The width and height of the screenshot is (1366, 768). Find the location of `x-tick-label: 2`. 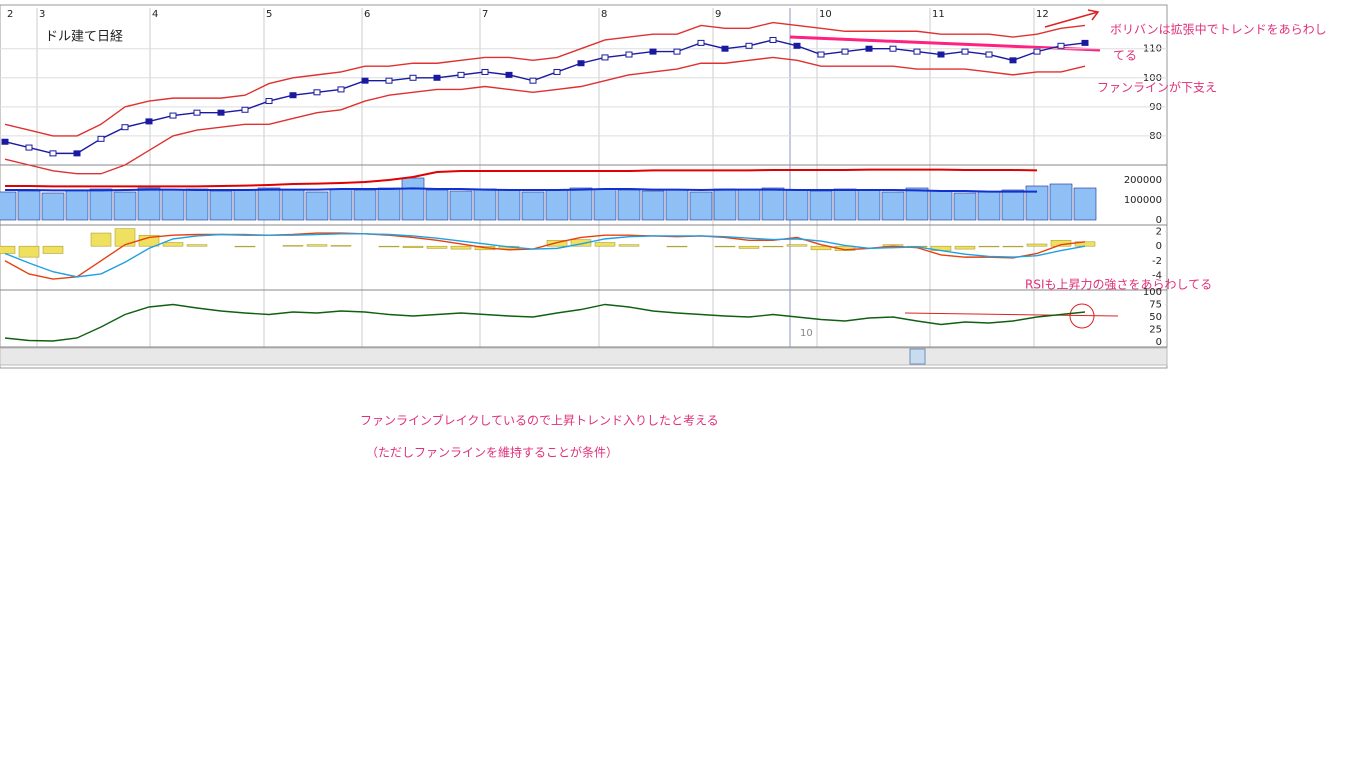

x-tick-label: 2 is located at coordinates (10, 14).